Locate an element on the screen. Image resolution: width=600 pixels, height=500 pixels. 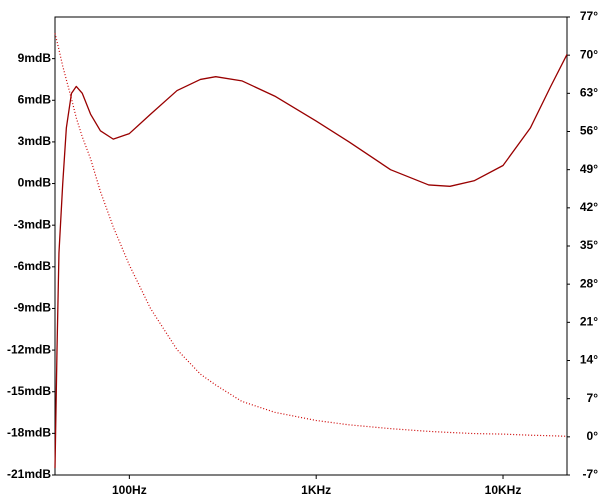
y-tick-label: 6mdB is located at coordinates (35, 99).